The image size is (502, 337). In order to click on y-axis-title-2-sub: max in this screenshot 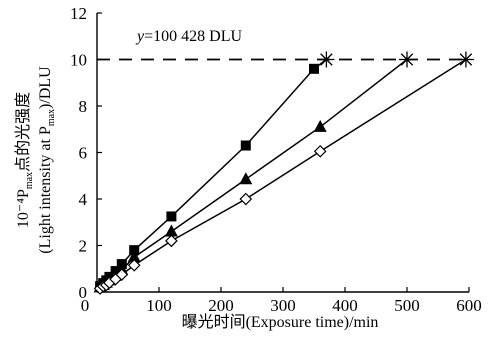, I will do `click(51, 117)`.